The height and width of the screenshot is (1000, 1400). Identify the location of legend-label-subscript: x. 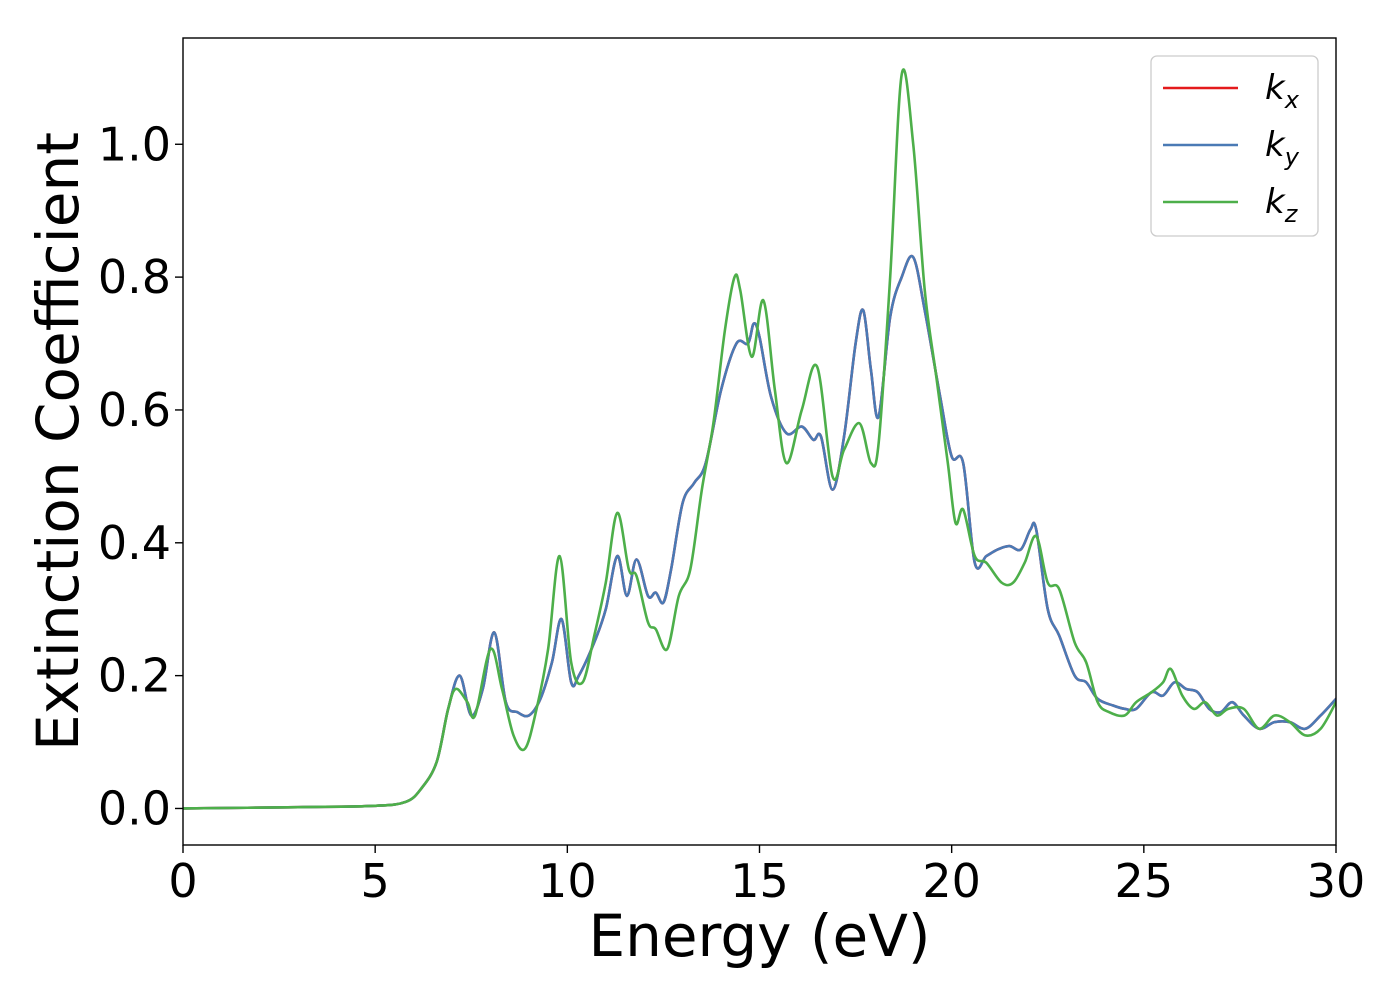
(1292, 100).